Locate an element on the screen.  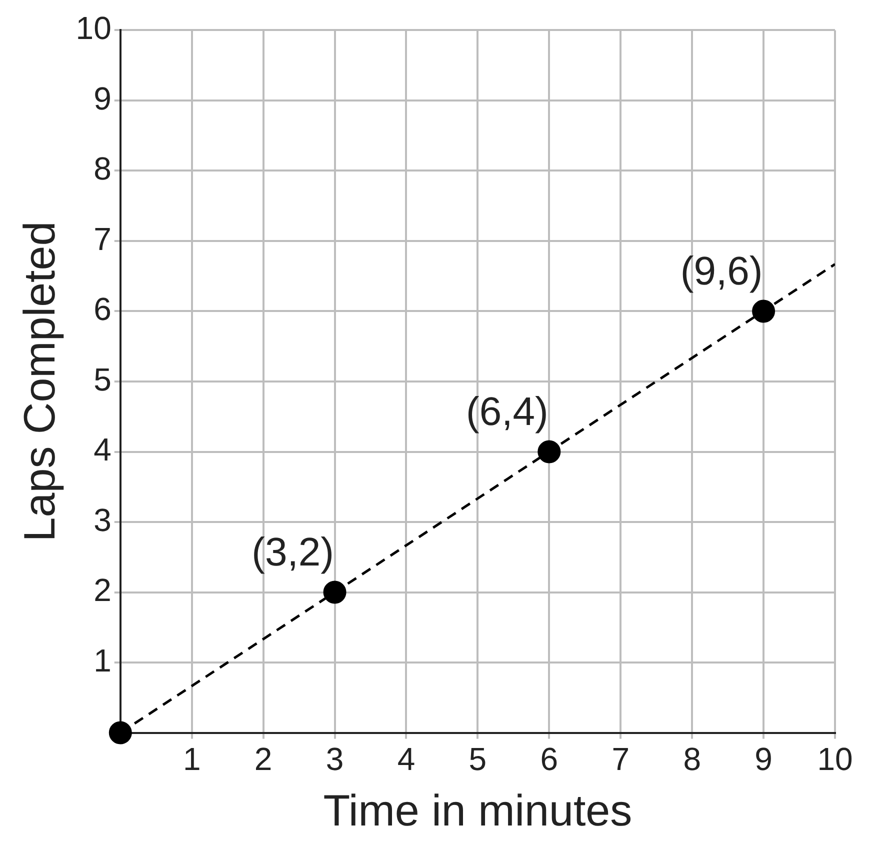
x-tick-label: 3 is located at coordinates (335, 758).